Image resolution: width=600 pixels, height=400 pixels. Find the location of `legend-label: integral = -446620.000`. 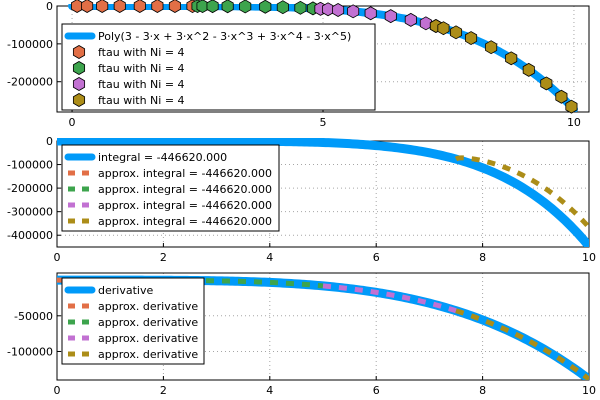

legend-label: integral = -446620.000 is located at coordinates (162, 157).